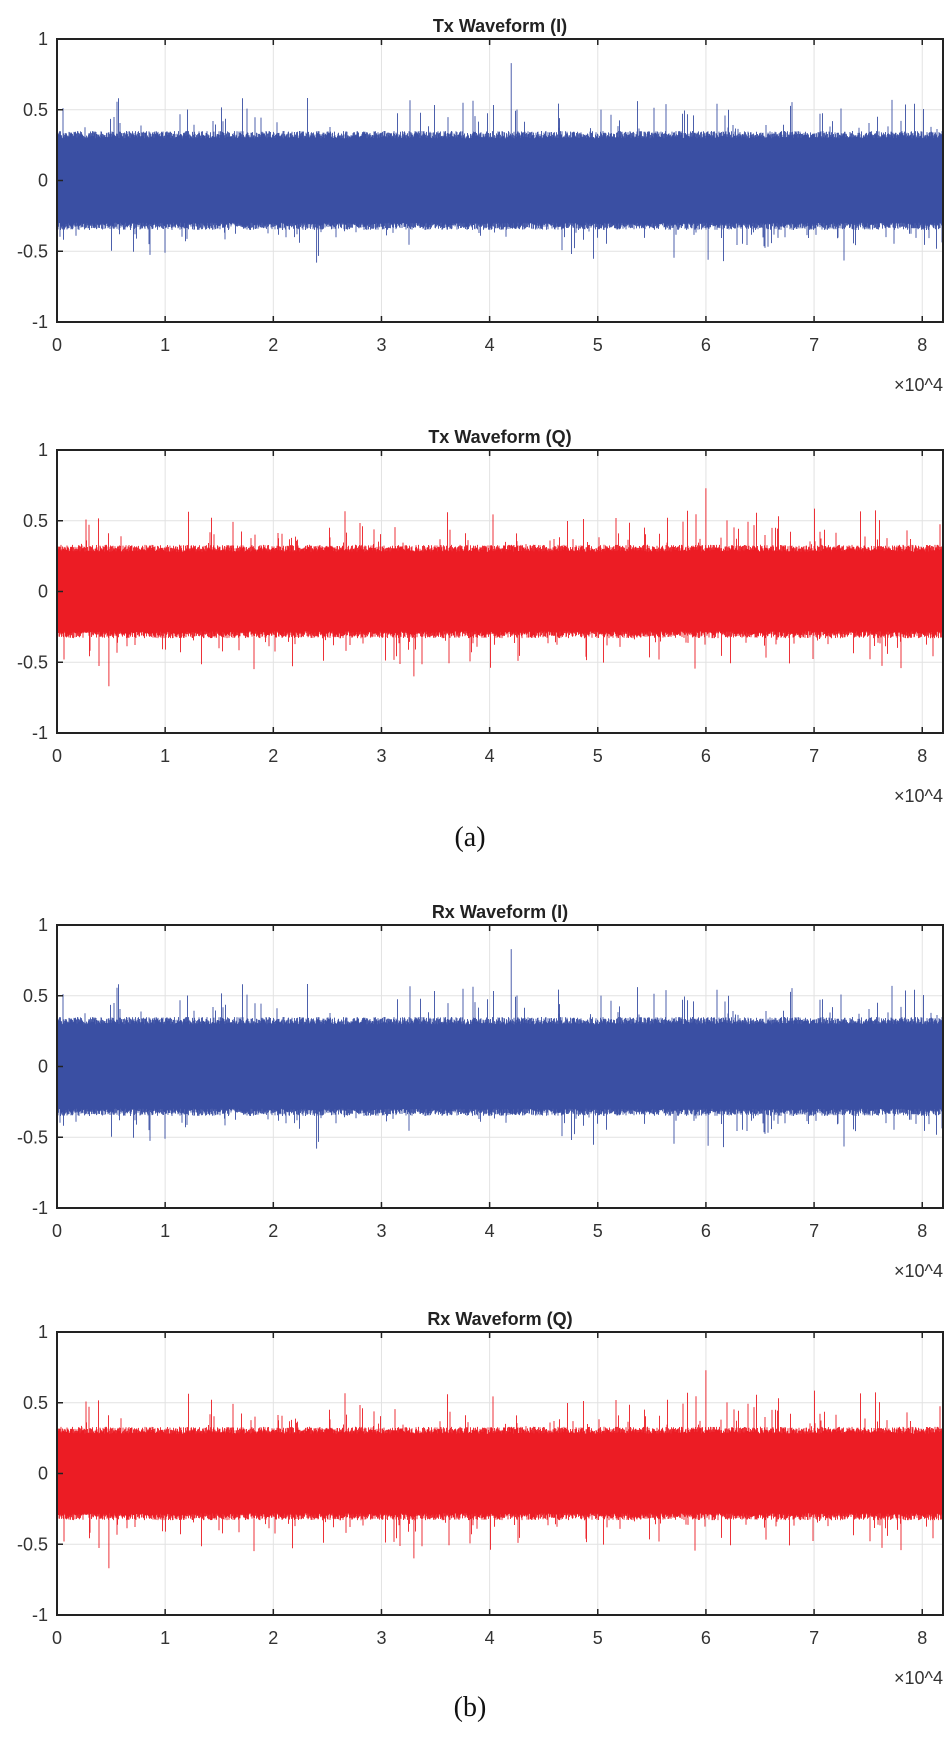  What do you see at coordinates (500, 26) in the screenshot?
I see `subplot-title: Tx Waveform (I)` at bounding box center [500, 26].